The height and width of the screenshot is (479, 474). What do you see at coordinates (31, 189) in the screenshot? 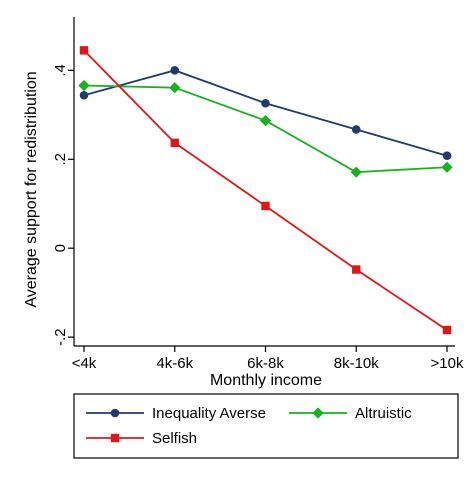
I see `y-axis-title: Average support for redistribution` at bounding box center [31, 189].